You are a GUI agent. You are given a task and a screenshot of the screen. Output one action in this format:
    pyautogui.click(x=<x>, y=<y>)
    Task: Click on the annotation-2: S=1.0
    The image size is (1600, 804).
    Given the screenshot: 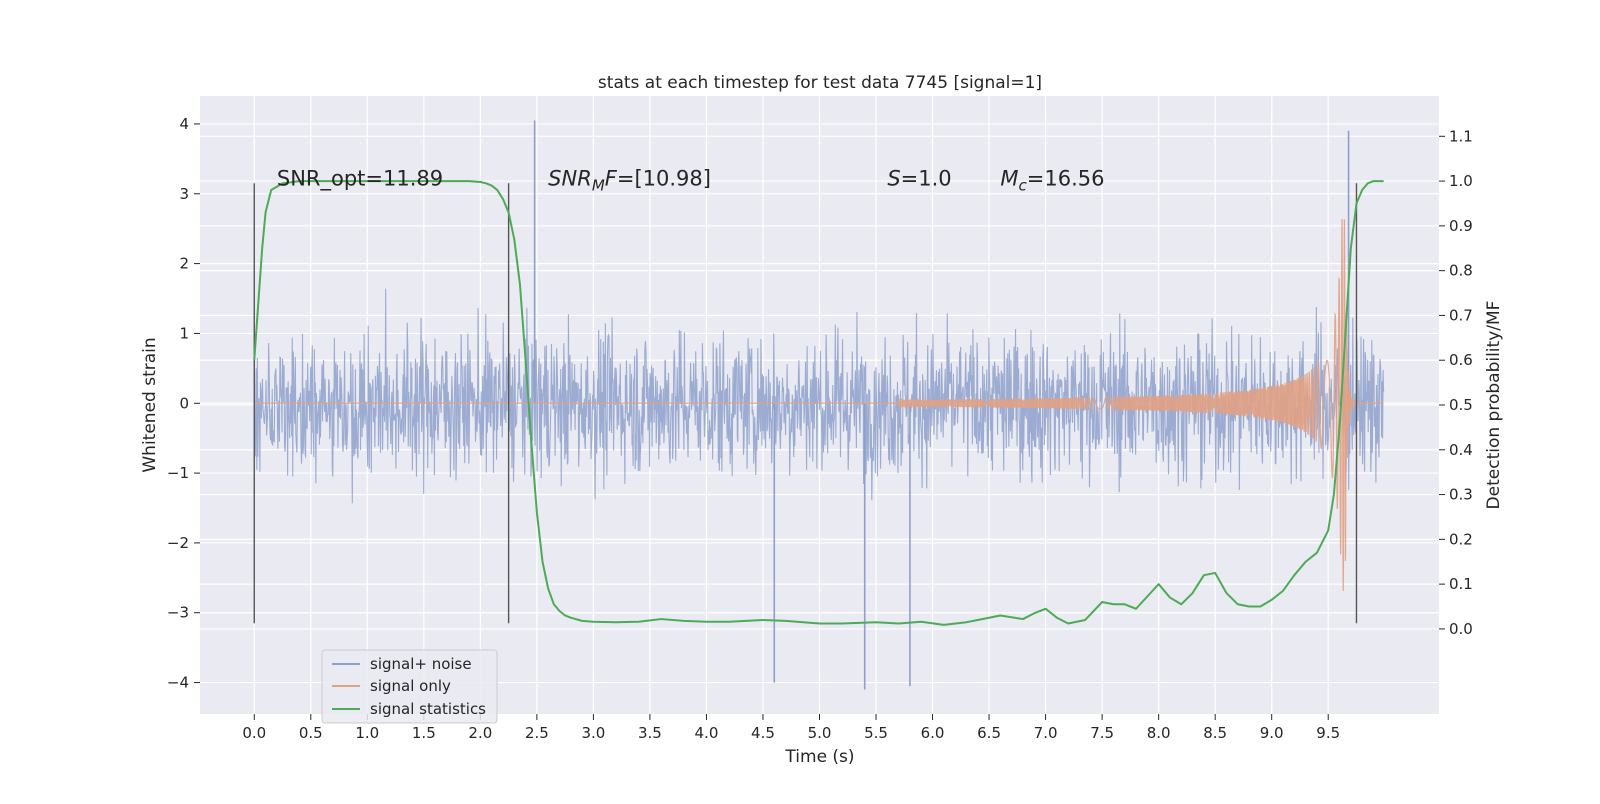 What is the action you would take?
    pyautogui.click(x=919, y=178)
    